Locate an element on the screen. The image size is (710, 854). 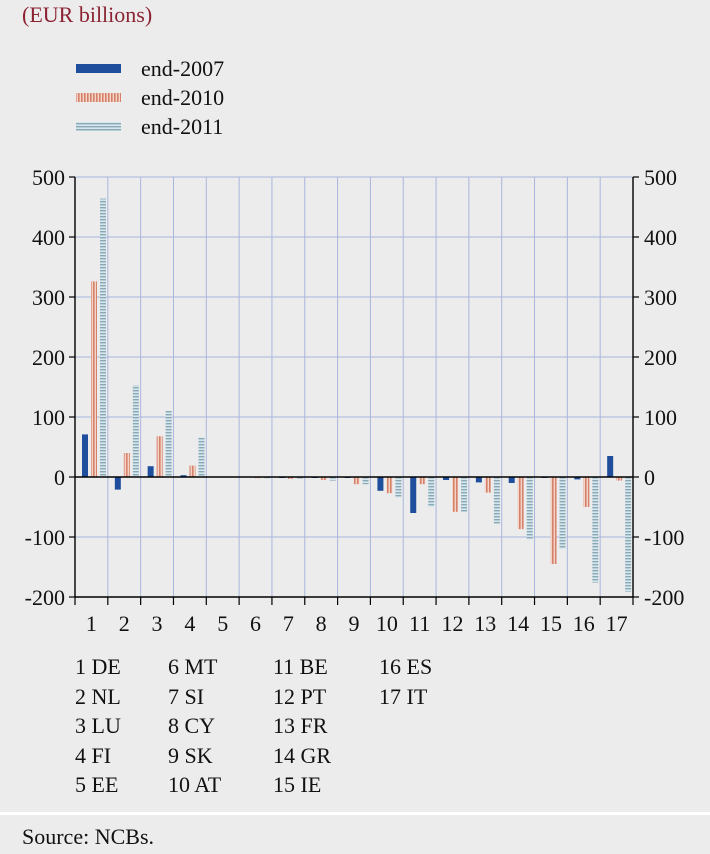
x-tick-label: 2 is located at coordinates (124, 623).